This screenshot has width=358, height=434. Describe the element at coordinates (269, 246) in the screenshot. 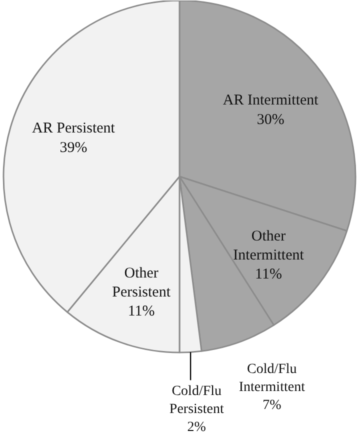

I see `slice-label: Other Intermittent` at that location.